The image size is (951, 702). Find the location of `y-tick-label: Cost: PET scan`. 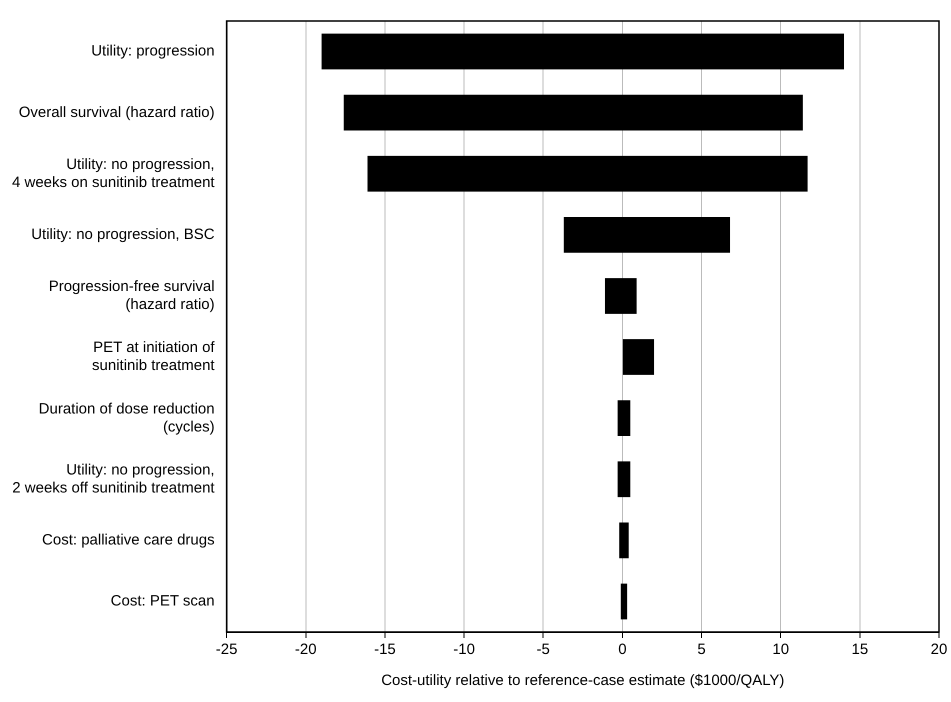

y-tick-label: Cost: PET scan is located at coordinates (162, 601).